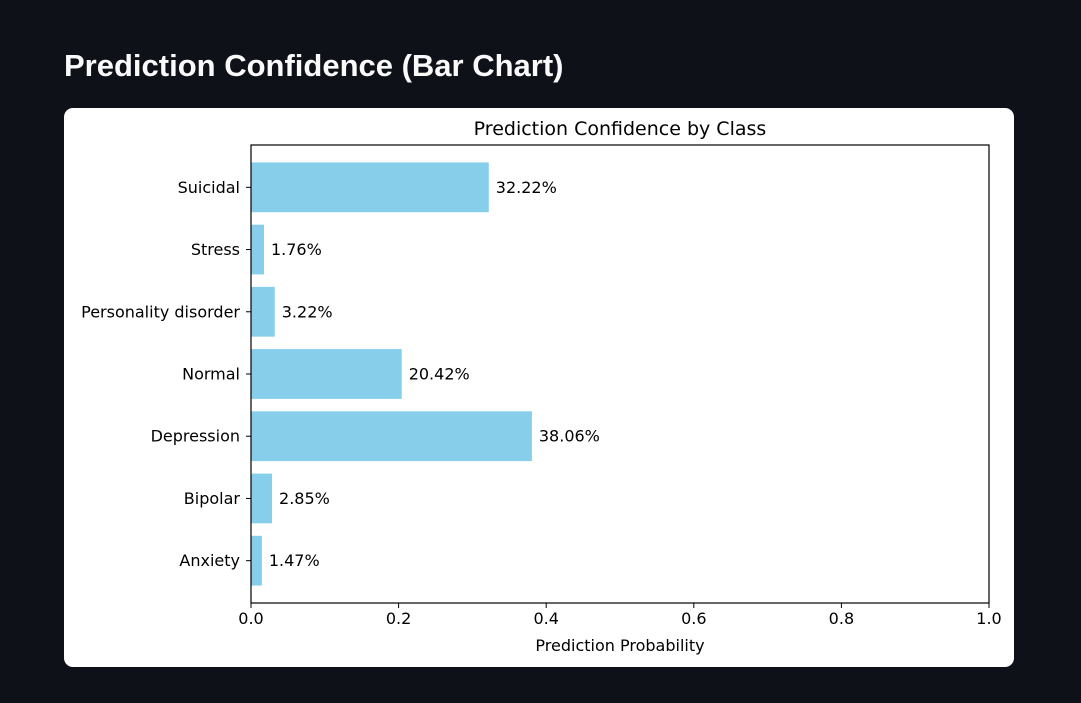  Describe the element at coordinates (262, 498) in the screenshot. I see `bar-bipolar` at that location.